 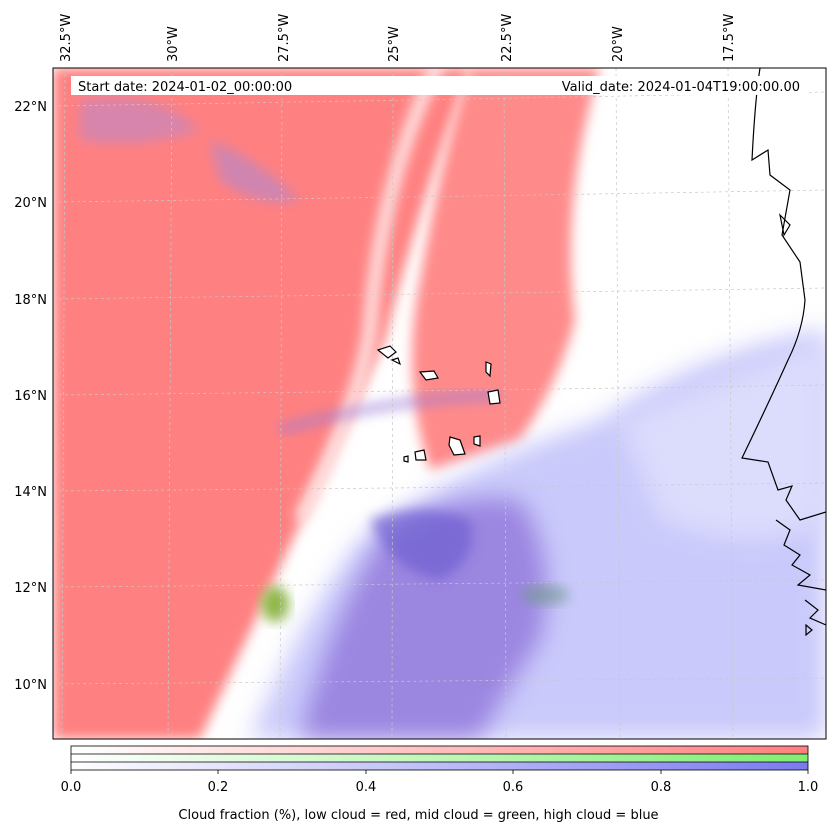 I want to click on lat-label: 20°N, so click(x=30, y=203).